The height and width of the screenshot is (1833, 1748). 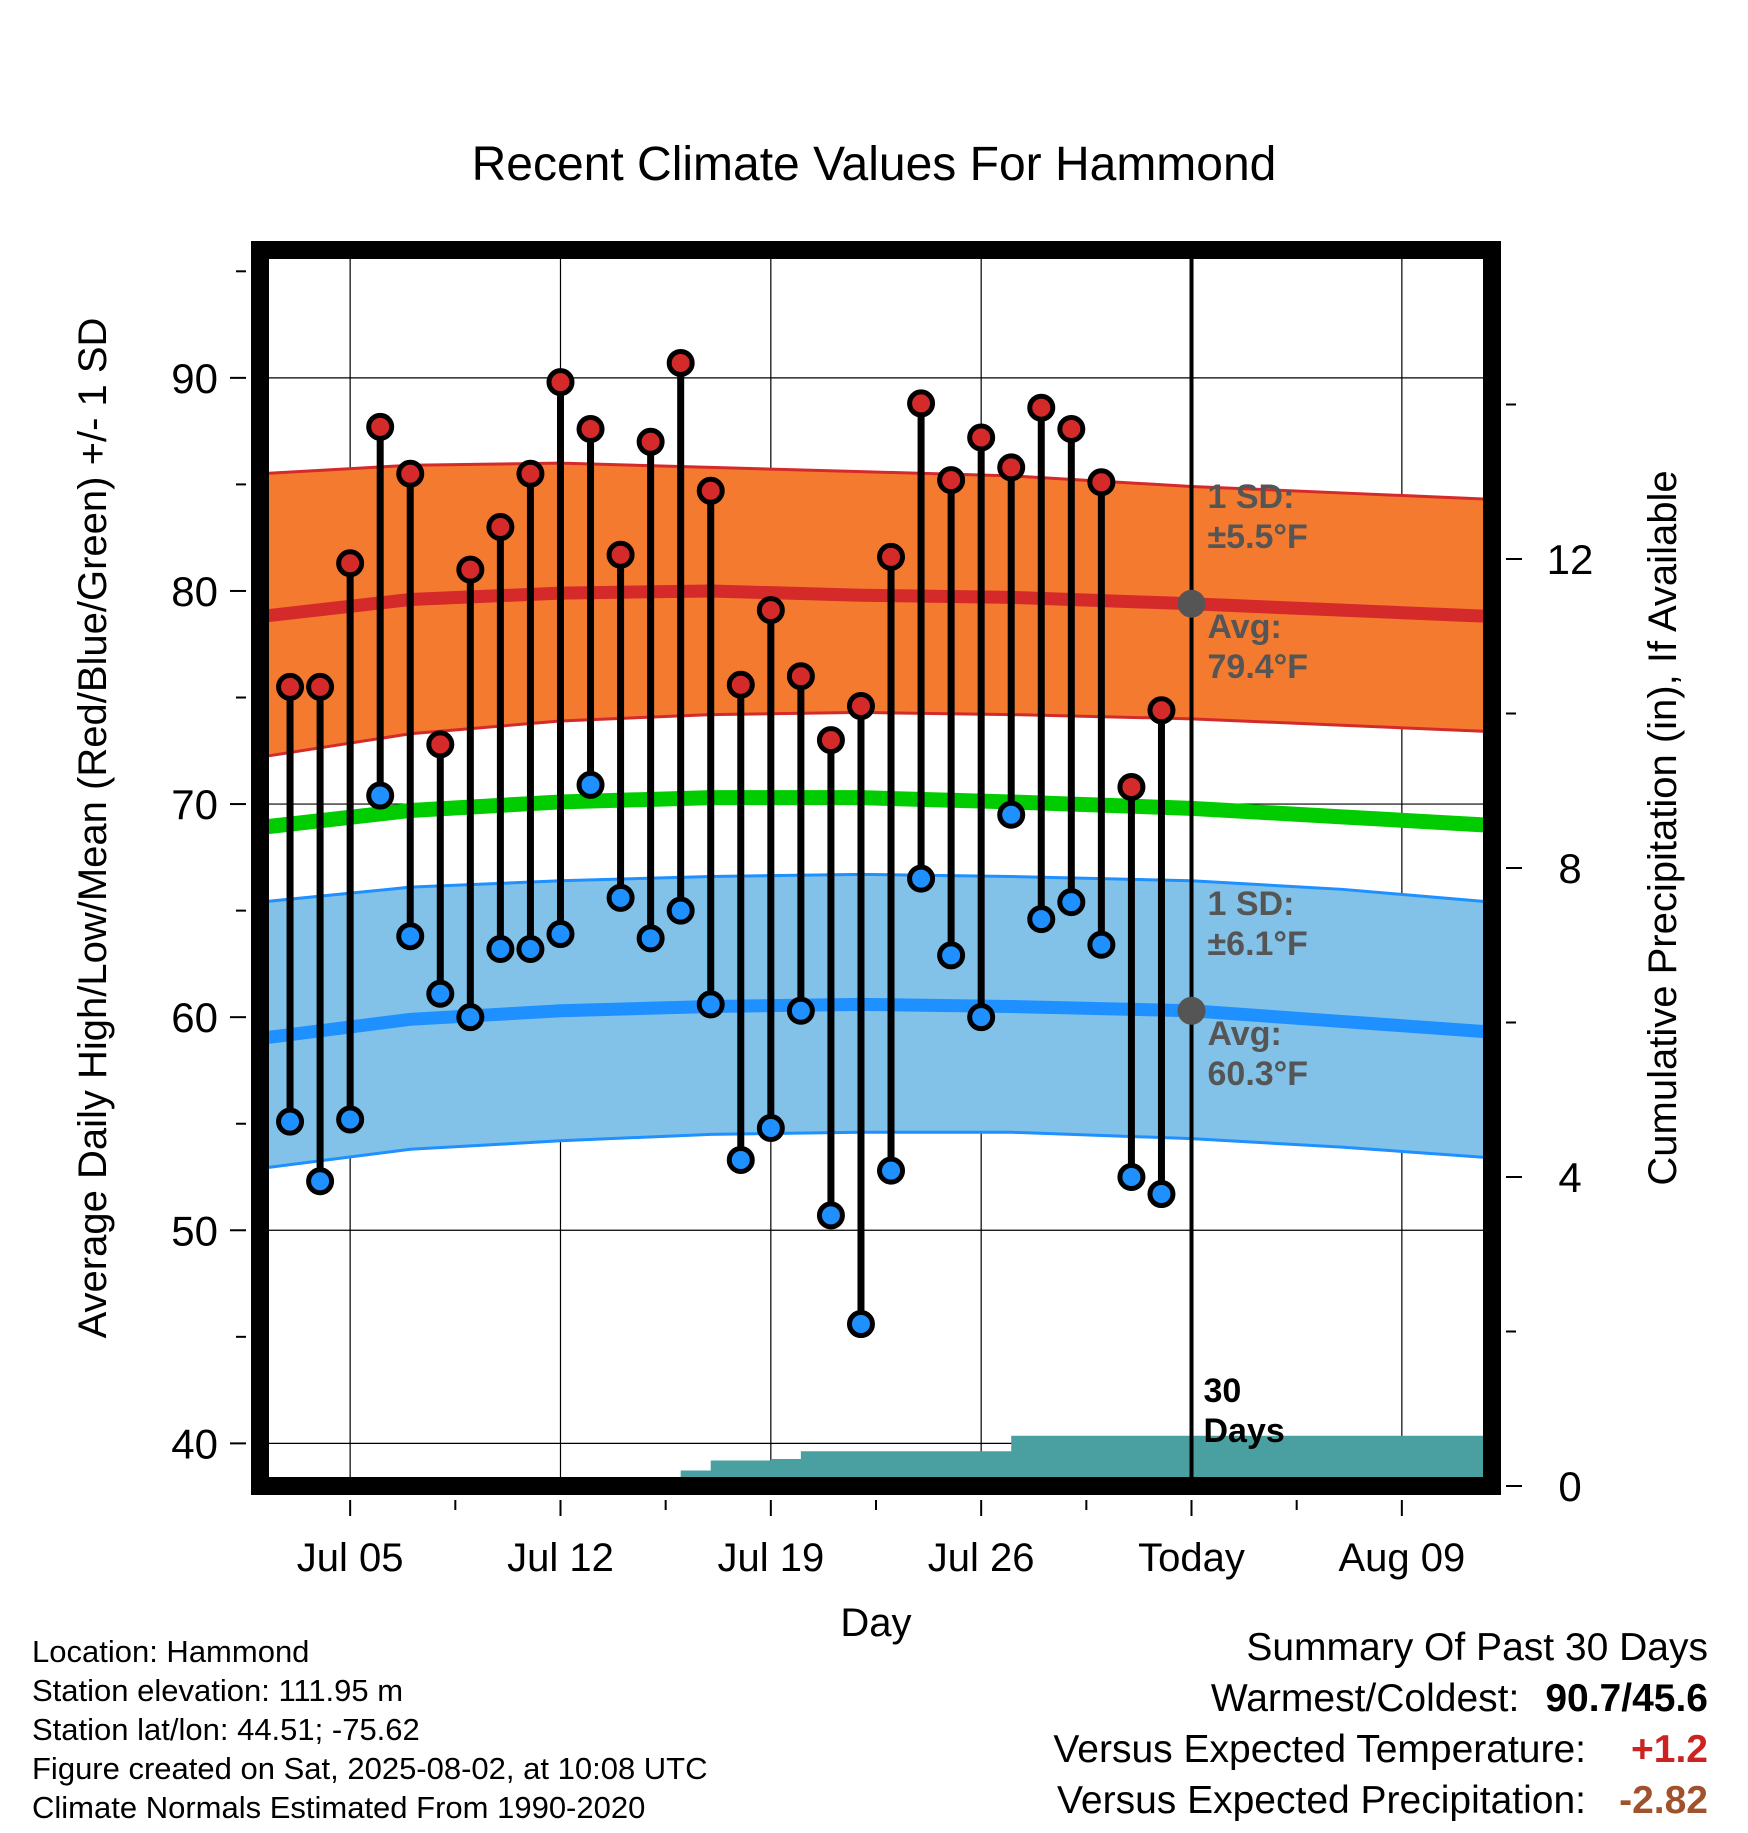 I want to click on today-low-avg-dot, so click(x=1191, y=1010).